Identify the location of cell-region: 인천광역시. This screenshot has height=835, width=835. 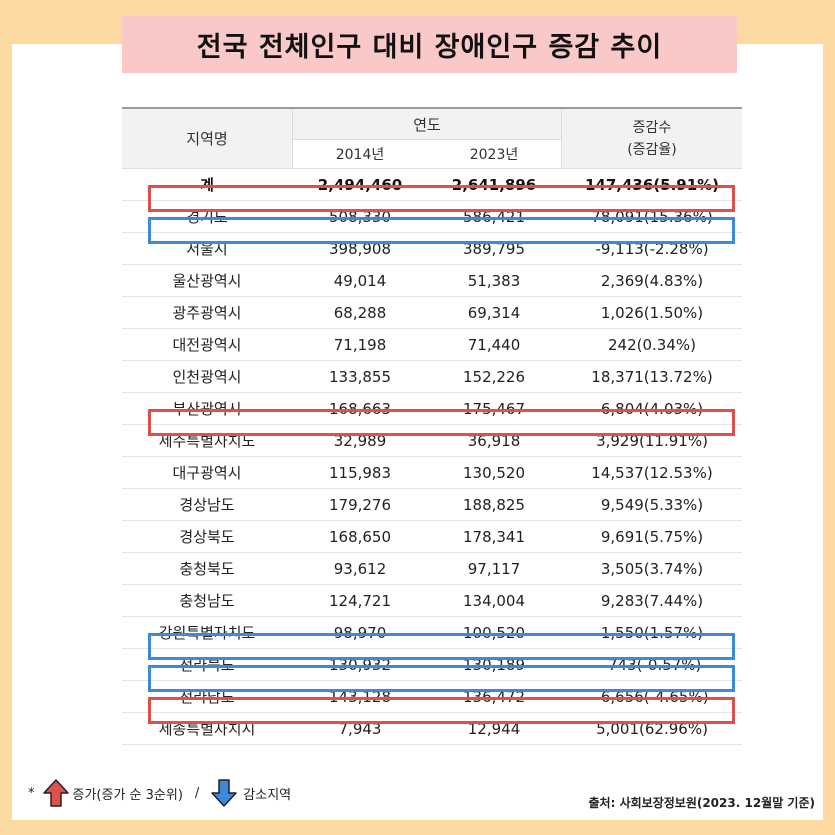
(207, 377).